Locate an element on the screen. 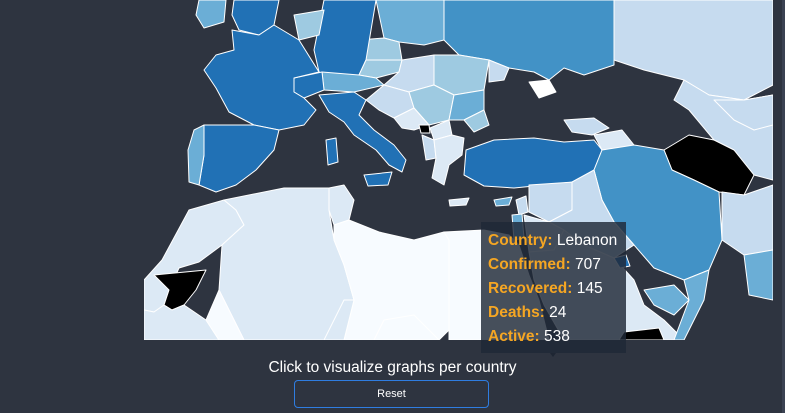  tooltip-deaths-value: 24 is located at coordinates (558, 312).